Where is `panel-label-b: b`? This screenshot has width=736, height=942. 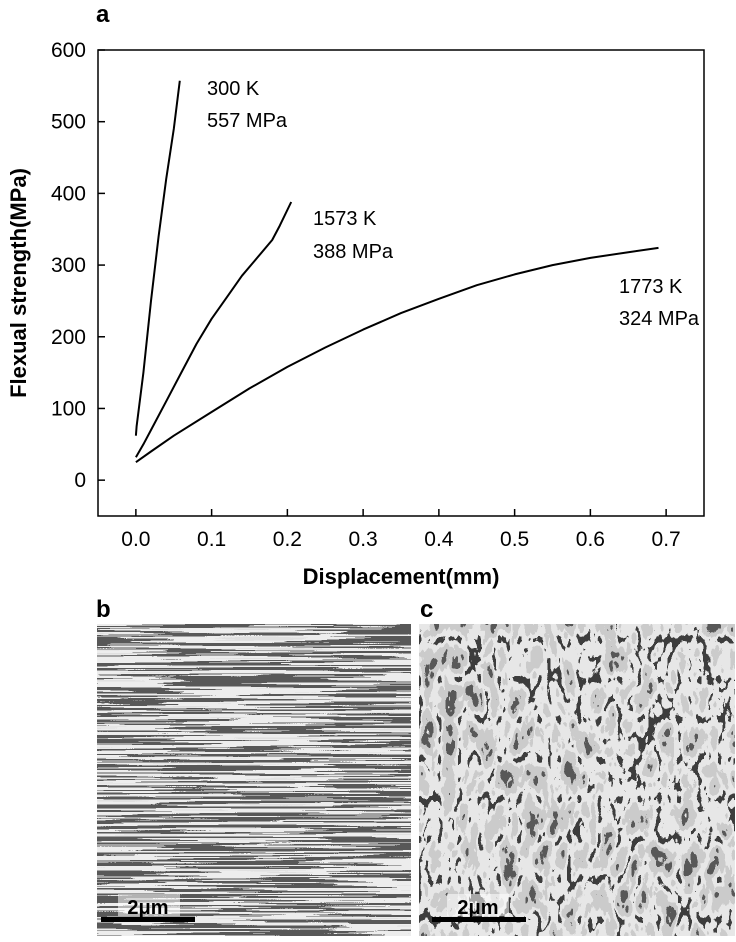 panel-label-b: b is located at coordinates (103, 609).